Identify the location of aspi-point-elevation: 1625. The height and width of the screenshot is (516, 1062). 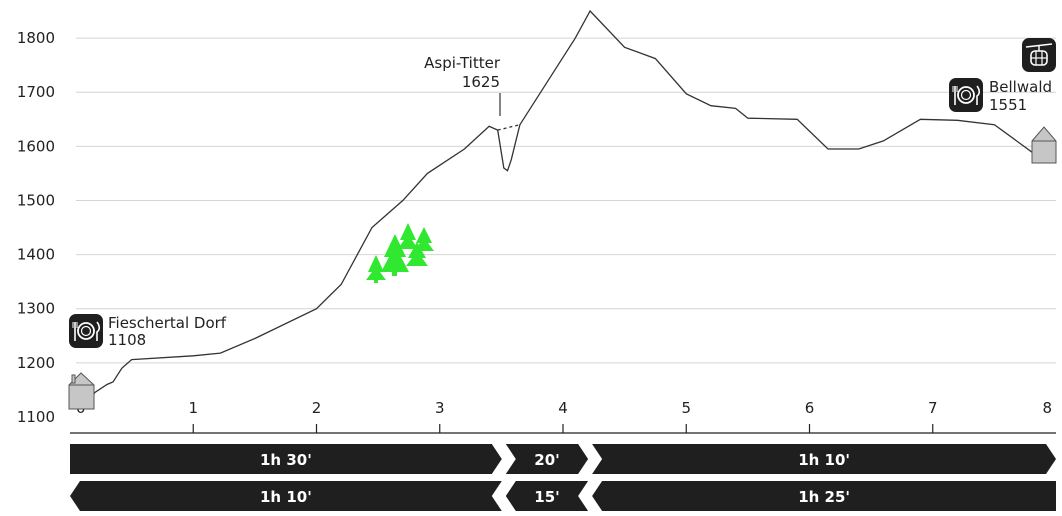
(481, 82).